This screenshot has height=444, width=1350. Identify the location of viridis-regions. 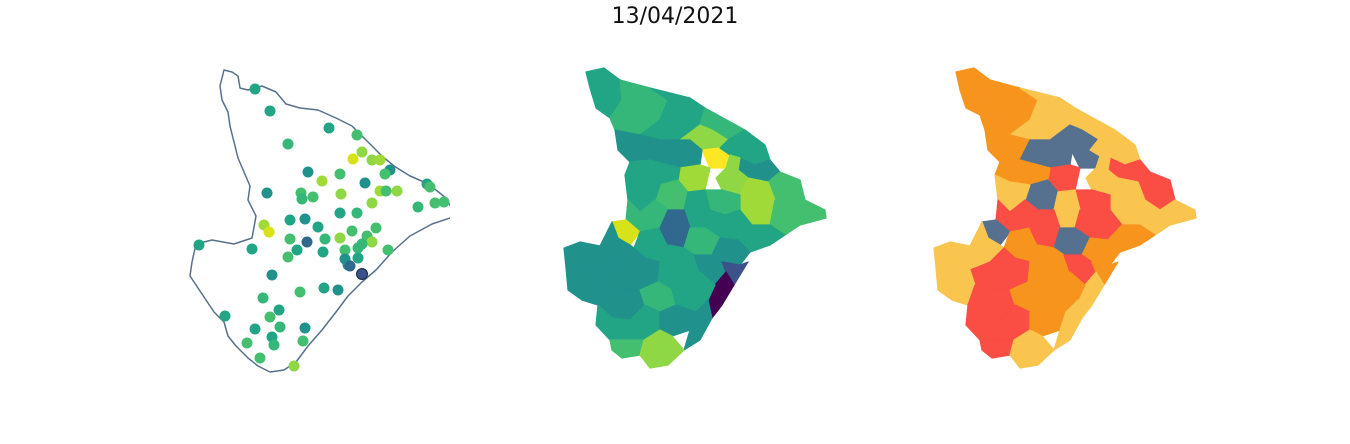
(695, 218).